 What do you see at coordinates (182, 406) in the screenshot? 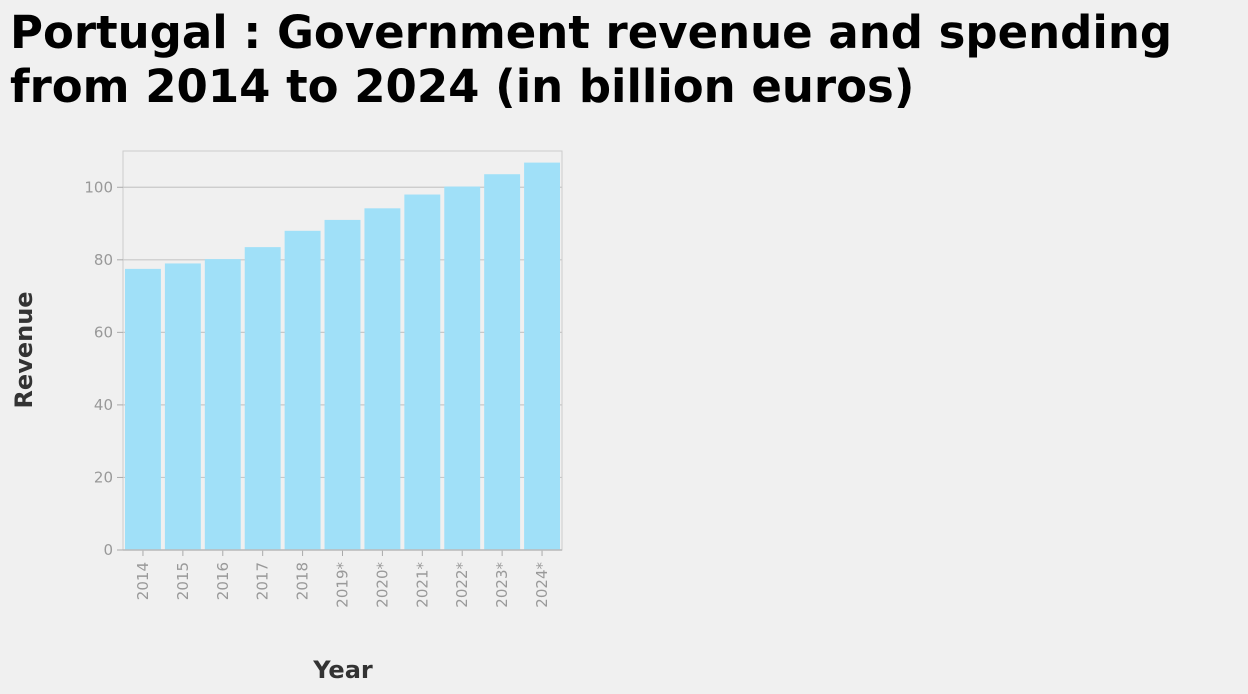
I see `bar-2015` at bounding box center [182, 406].